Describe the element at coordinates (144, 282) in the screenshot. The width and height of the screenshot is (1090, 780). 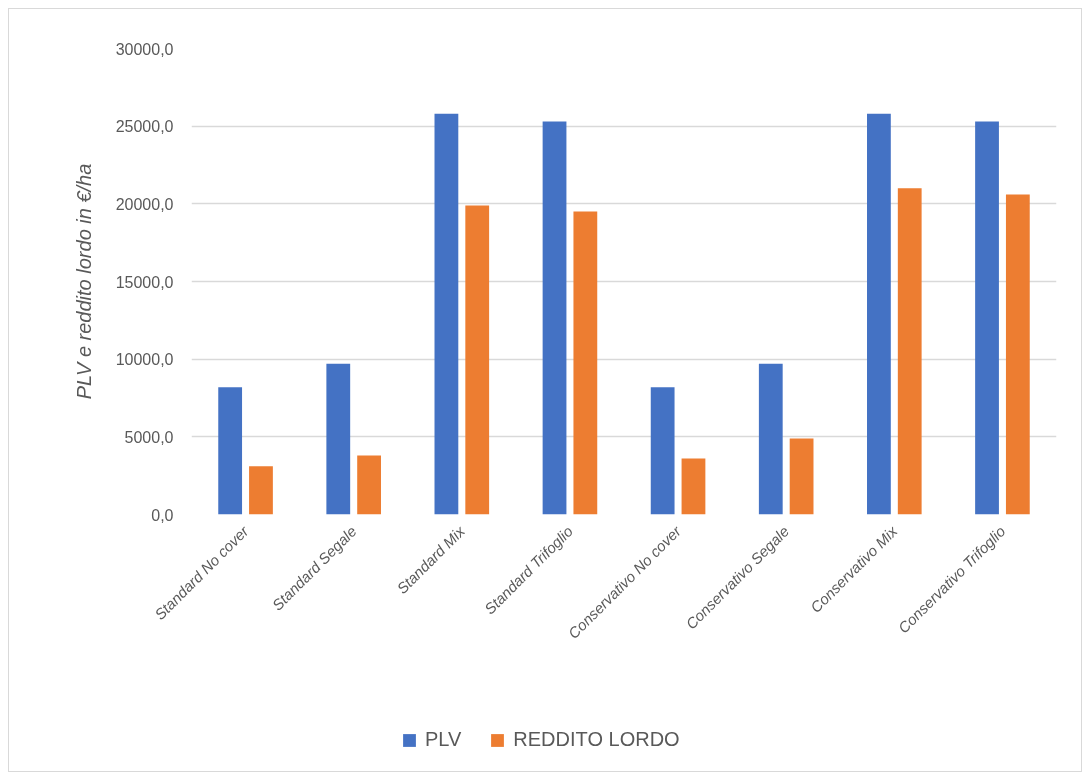
I see `y-tick-label: 15000,0` at that location.